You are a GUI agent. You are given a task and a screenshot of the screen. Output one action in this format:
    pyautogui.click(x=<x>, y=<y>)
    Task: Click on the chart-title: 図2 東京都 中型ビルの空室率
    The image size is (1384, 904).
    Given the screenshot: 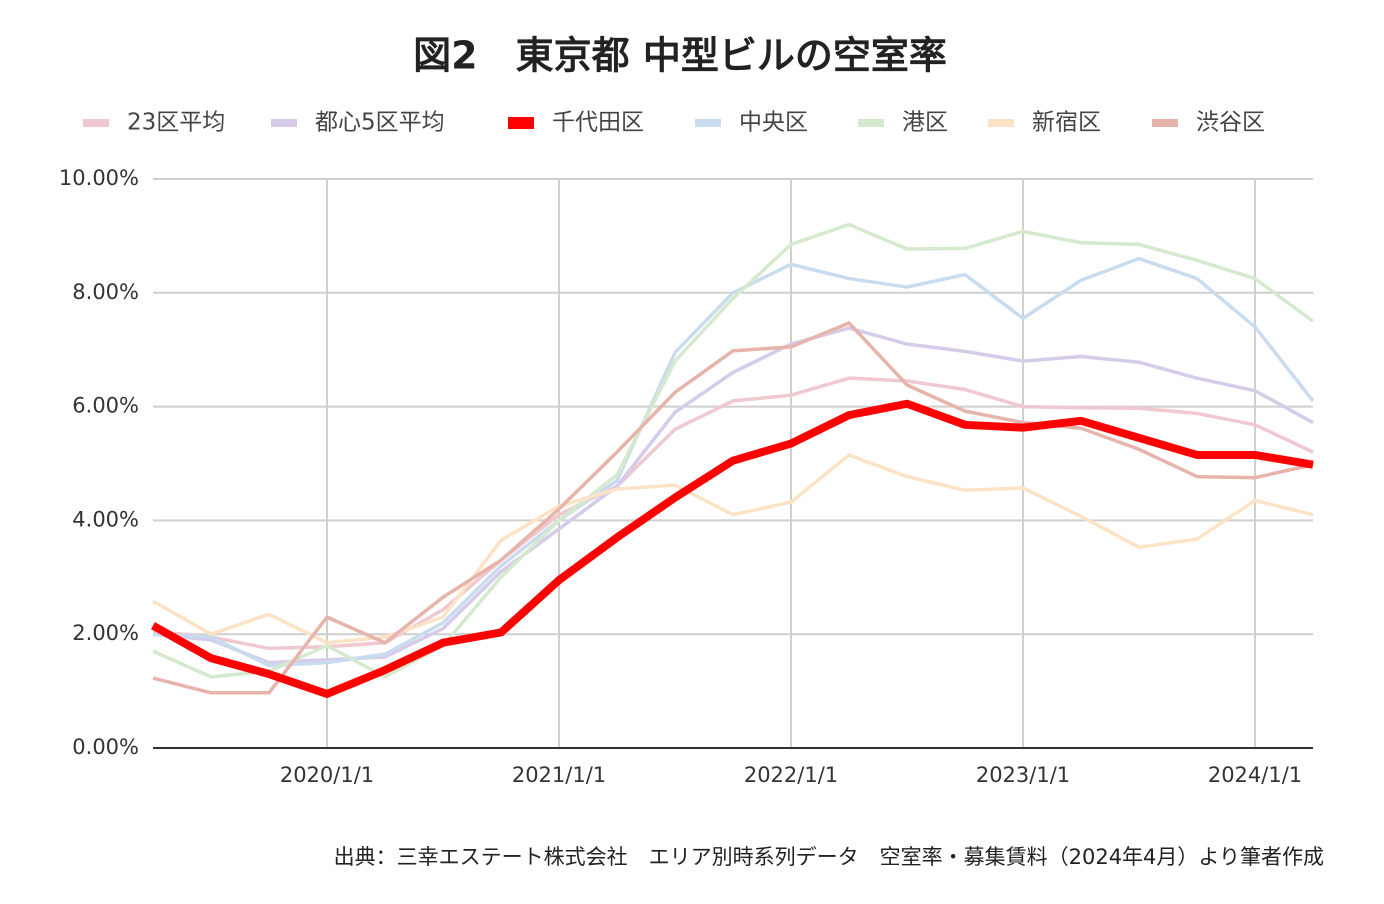 What is the action you would take?
    pyautogui.click(x=680, y=56)
    